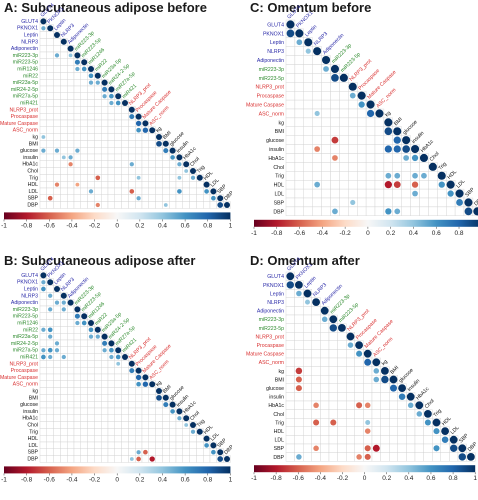  Describe the element at coordinates (29, 405) in the screenshot. I see `row-label: glucose` at that location.